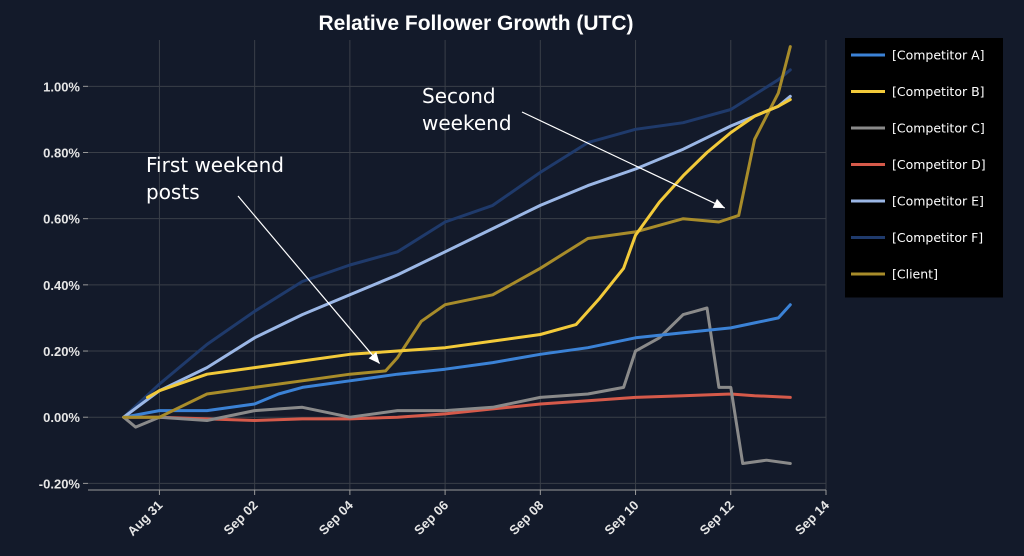 This screenshot has height=556, width=1024. Describe the element at coordinates (215, 165) in the screenshot. I see `annotation-text: First weekend` at that location.